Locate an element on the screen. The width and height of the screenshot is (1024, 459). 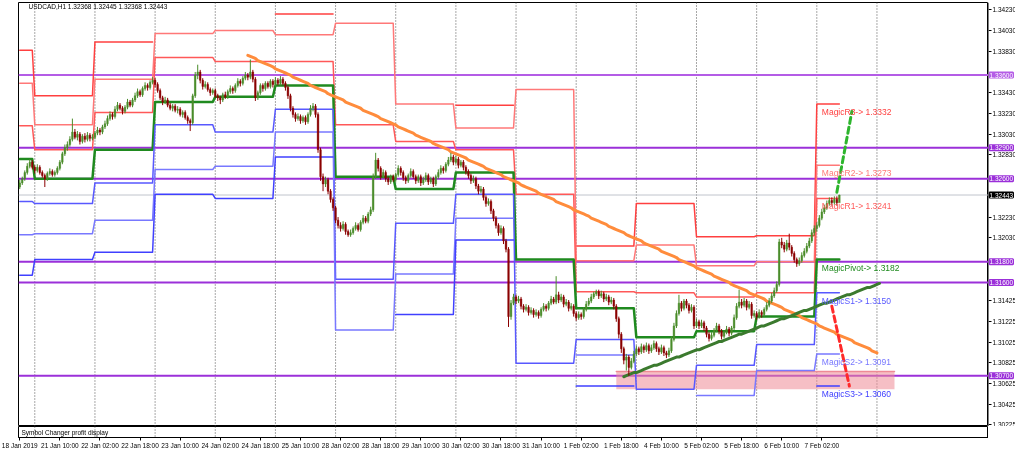
candlestick is located at coordinates (465, 170).